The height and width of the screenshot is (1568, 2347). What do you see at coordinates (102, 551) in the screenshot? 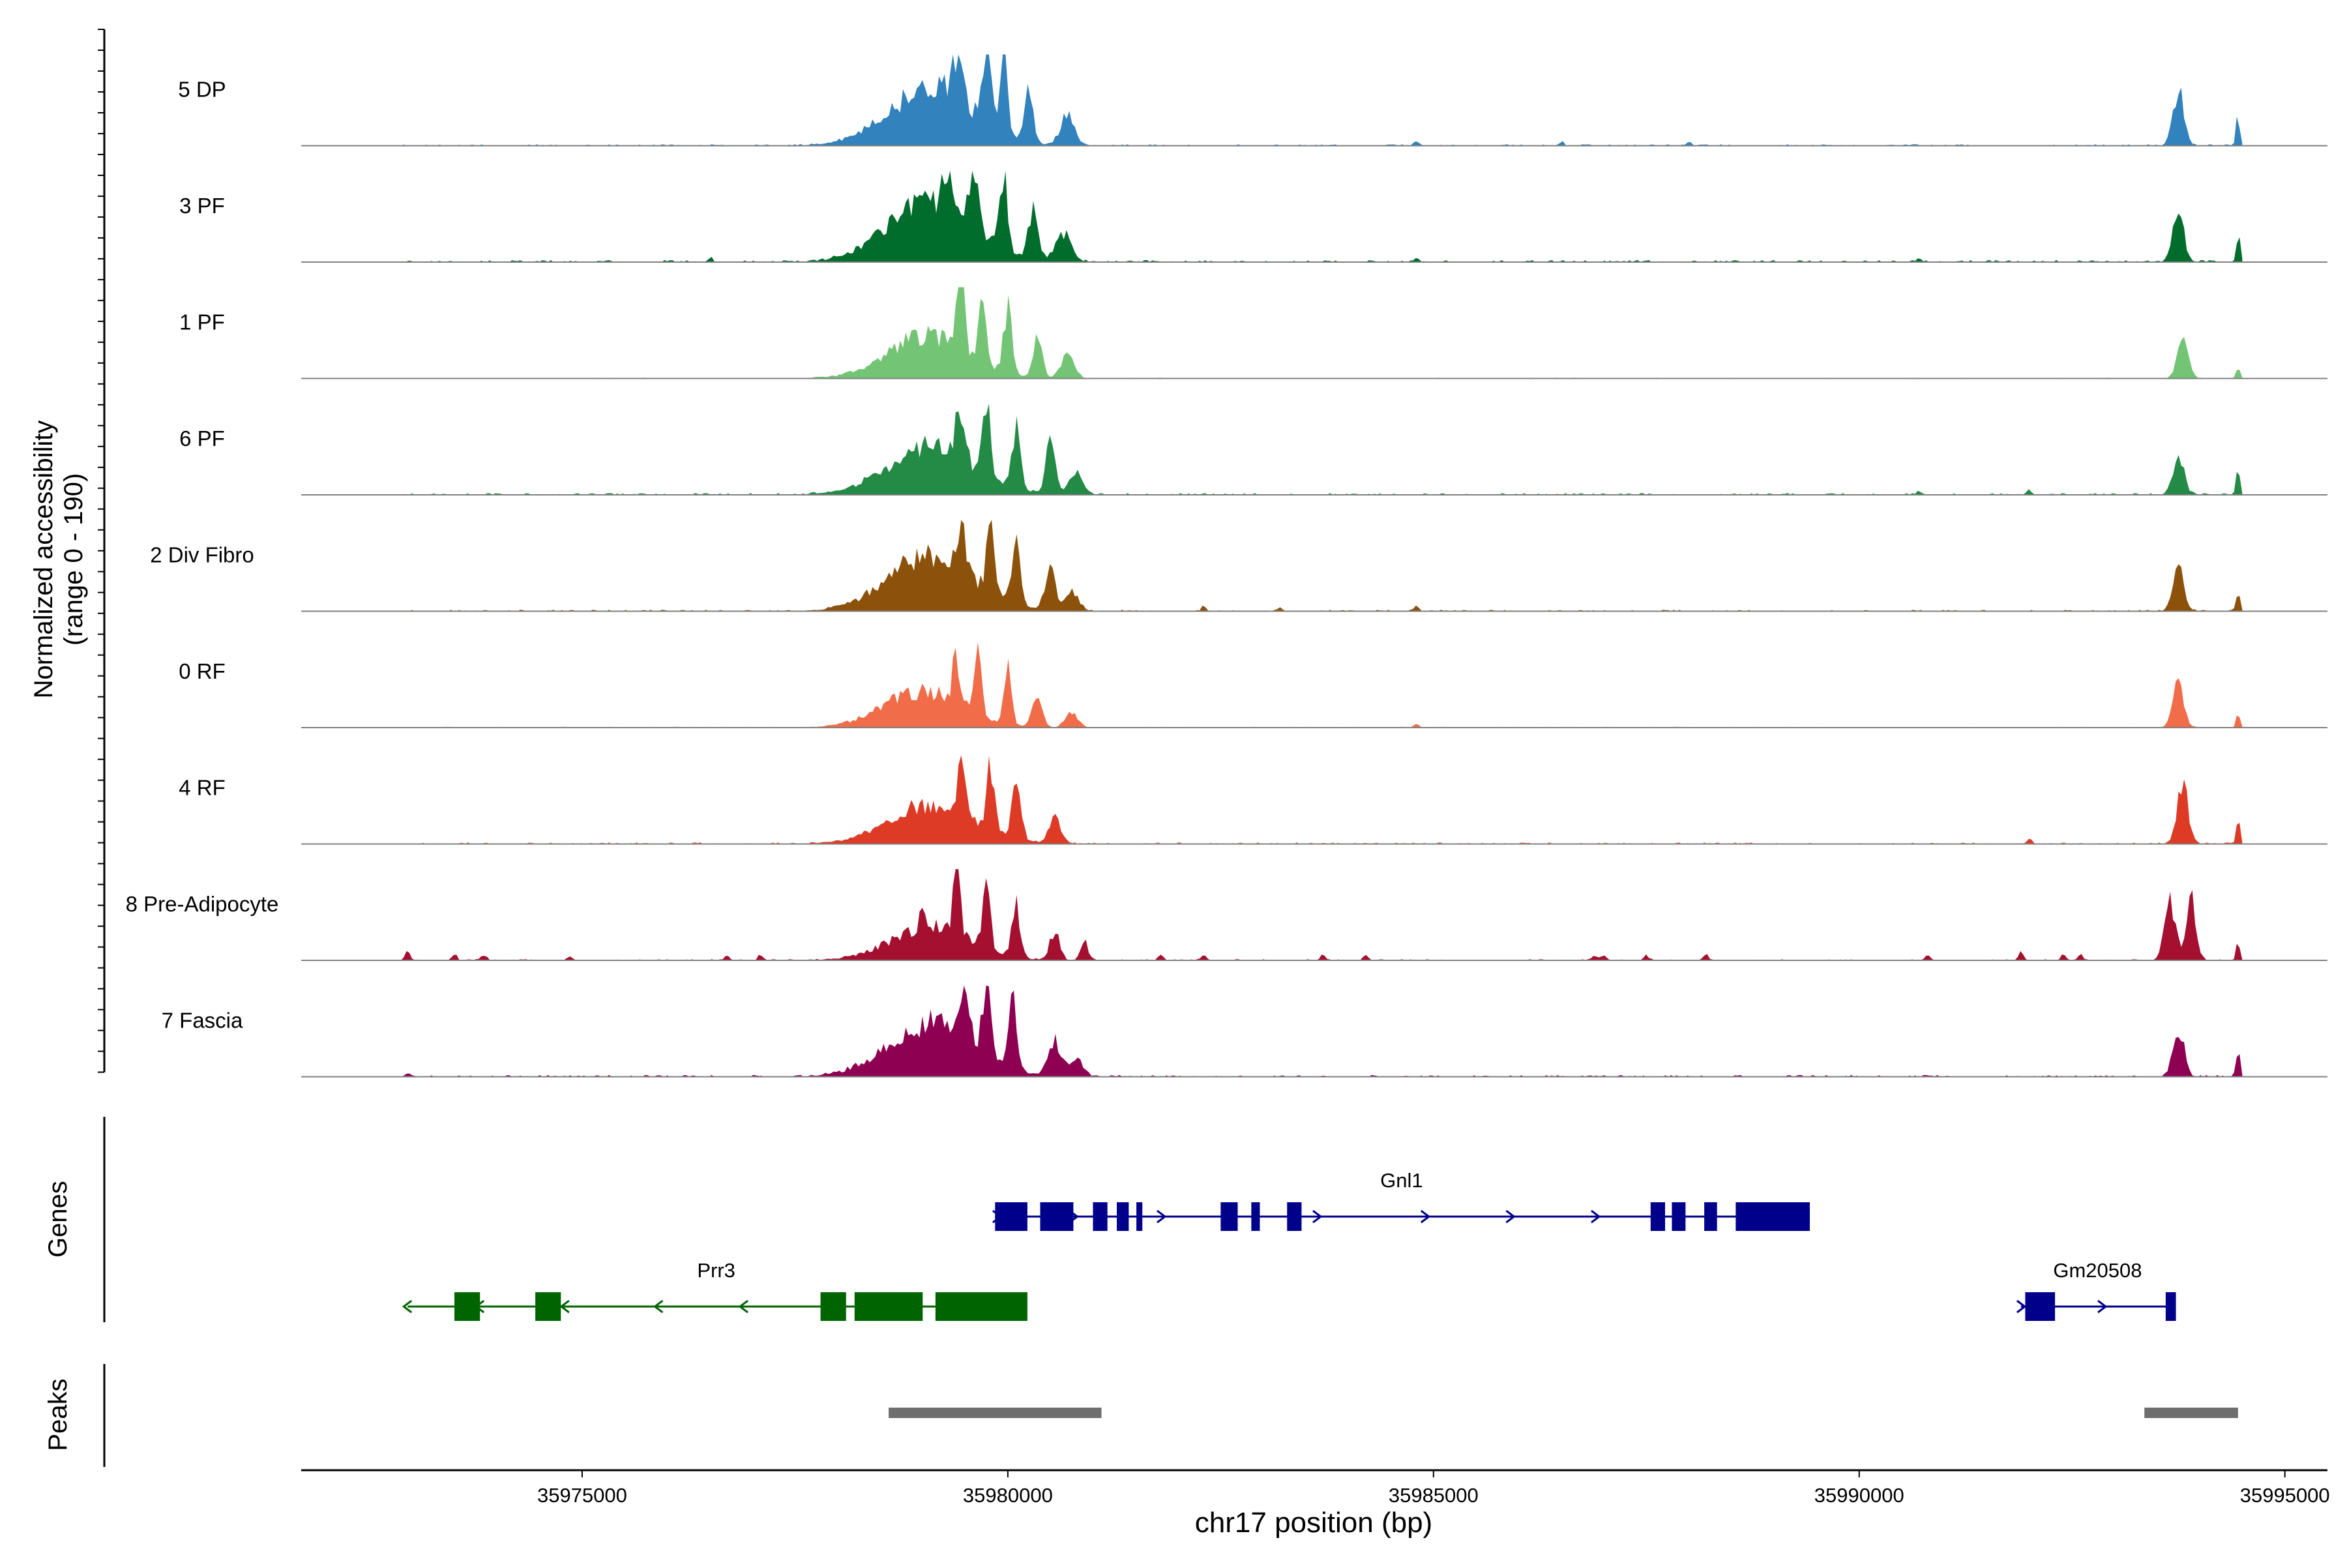
I see `y-axis` at bounding box center [102, 551].